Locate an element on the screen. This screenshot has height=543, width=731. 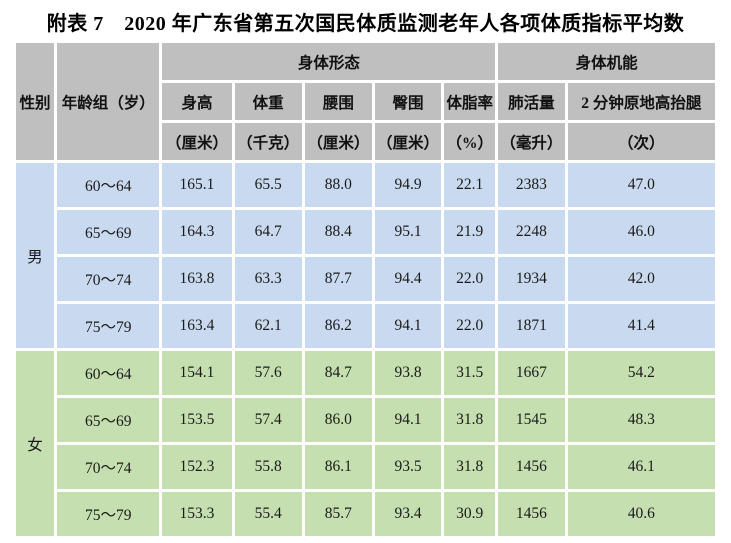
column-unit-high-knees: （次） is located at coordinates (641, 141).